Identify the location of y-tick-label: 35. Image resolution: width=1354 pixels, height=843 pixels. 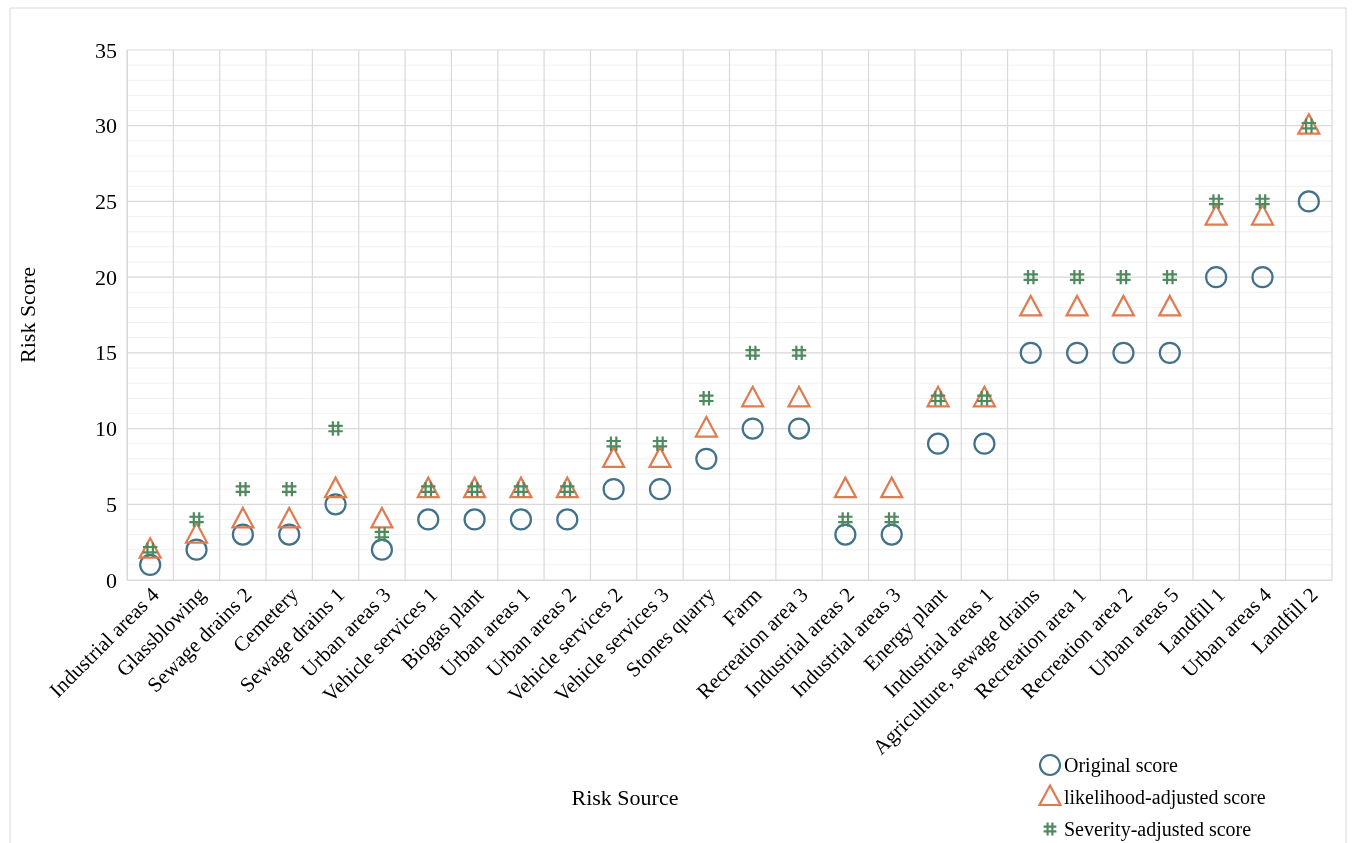
(106, 50).